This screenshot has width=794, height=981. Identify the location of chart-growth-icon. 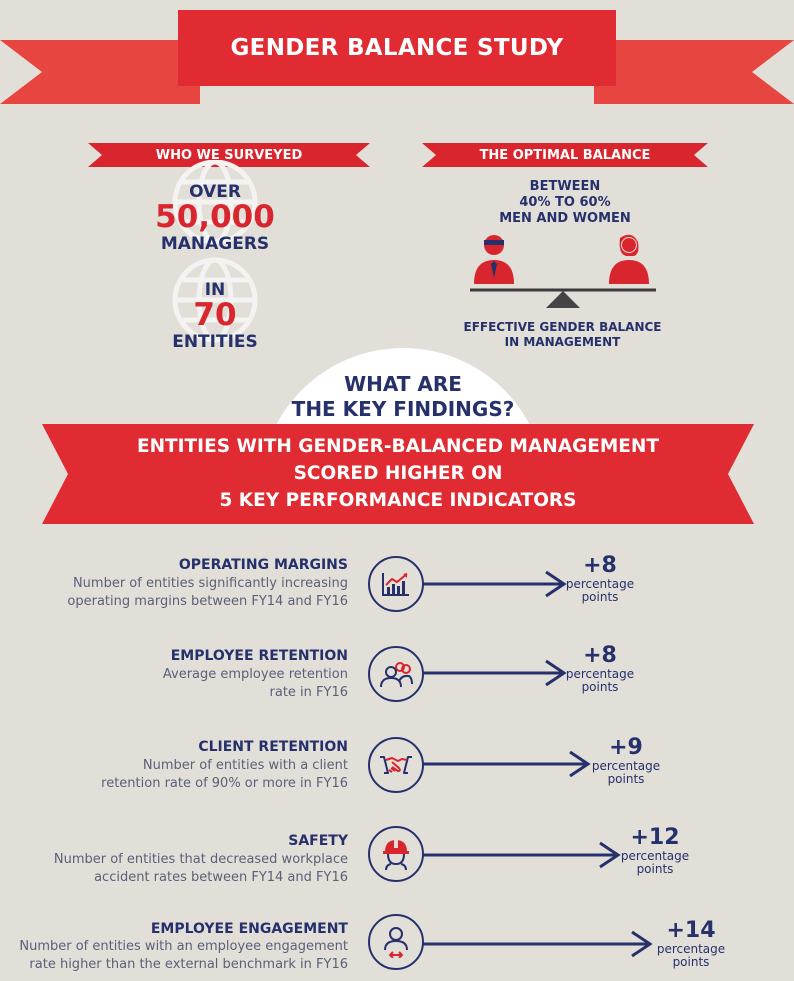
(395, 584).